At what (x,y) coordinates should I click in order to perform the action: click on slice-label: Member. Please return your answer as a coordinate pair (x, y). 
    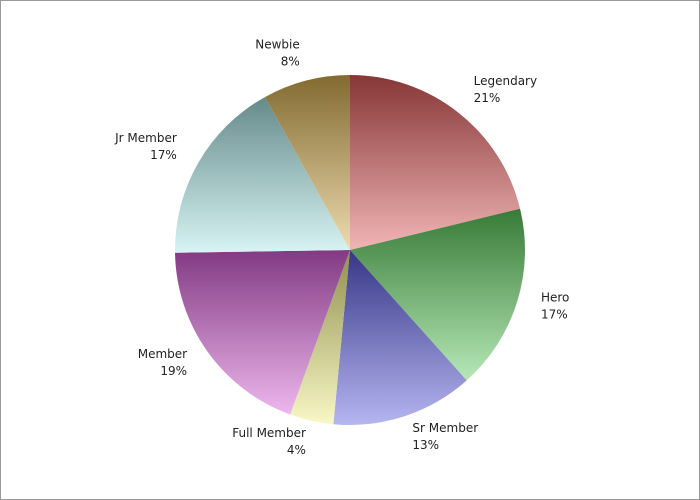
    Looking at the image, I should click on (162, 354).